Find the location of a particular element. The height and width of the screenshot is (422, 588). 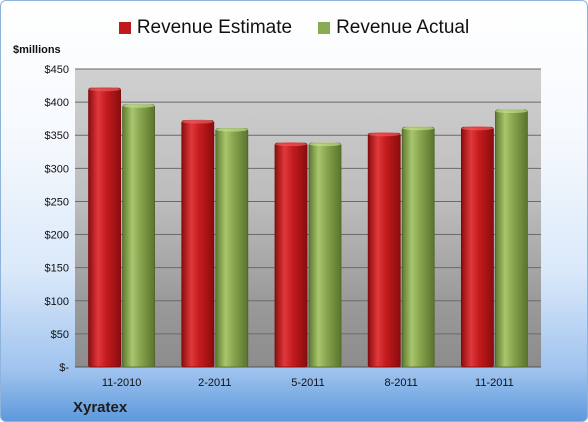

y-axis-label: $millions is located at coordinates (37, 50).